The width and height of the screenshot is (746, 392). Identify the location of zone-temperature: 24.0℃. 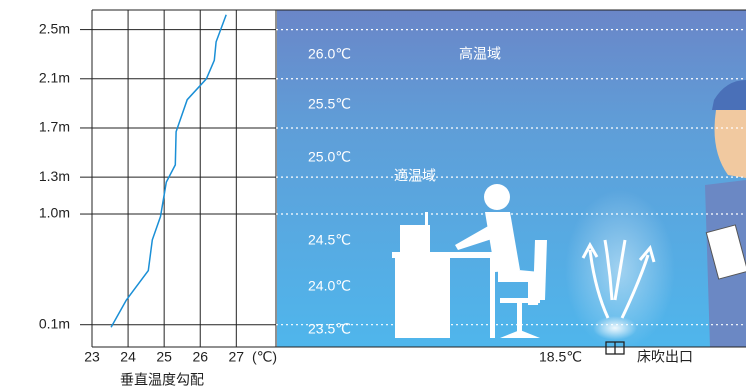
(329, 286).